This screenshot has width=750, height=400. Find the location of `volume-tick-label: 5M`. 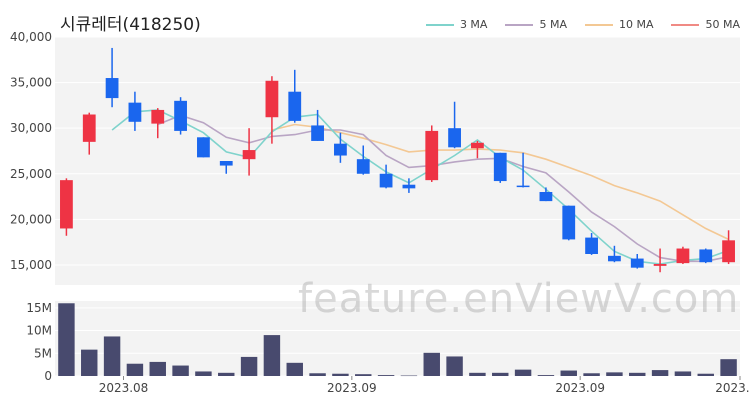

volume-tick-label: 5M is located at coordinates (43, 353).